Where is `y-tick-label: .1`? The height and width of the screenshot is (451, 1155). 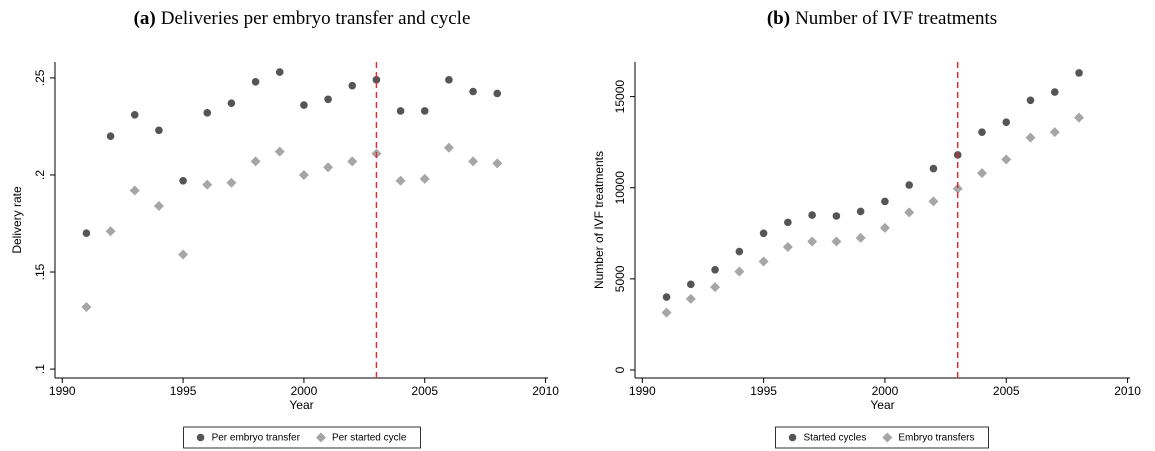
y-tick-label: .1 is located at coordinates (40, 369).